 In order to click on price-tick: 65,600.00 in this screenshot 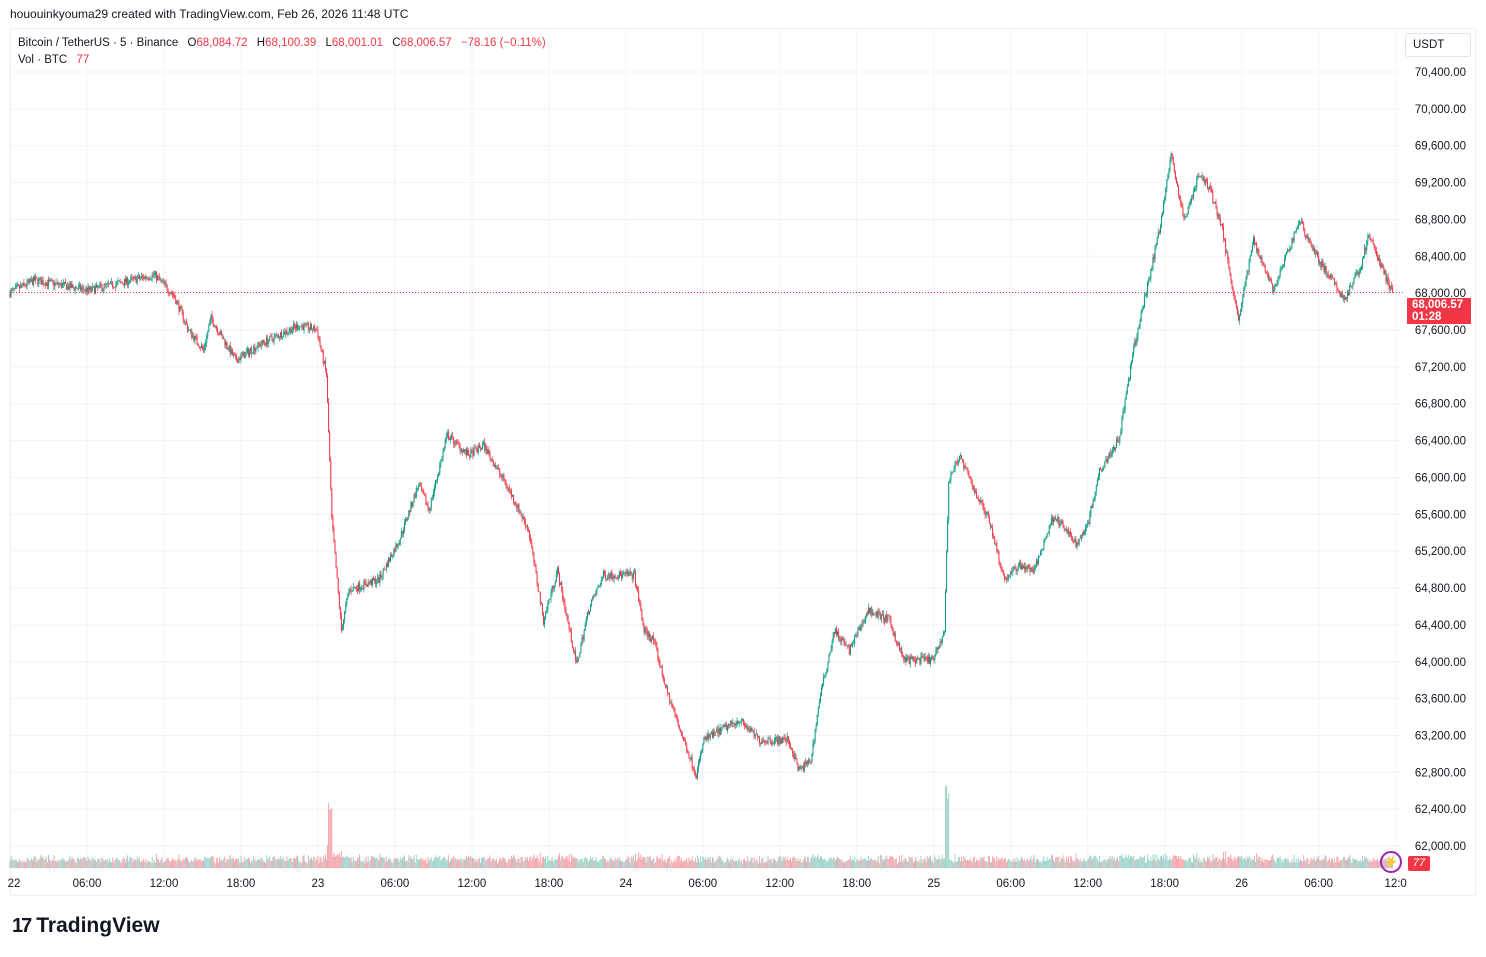, I will do `click(1440, 515)`.